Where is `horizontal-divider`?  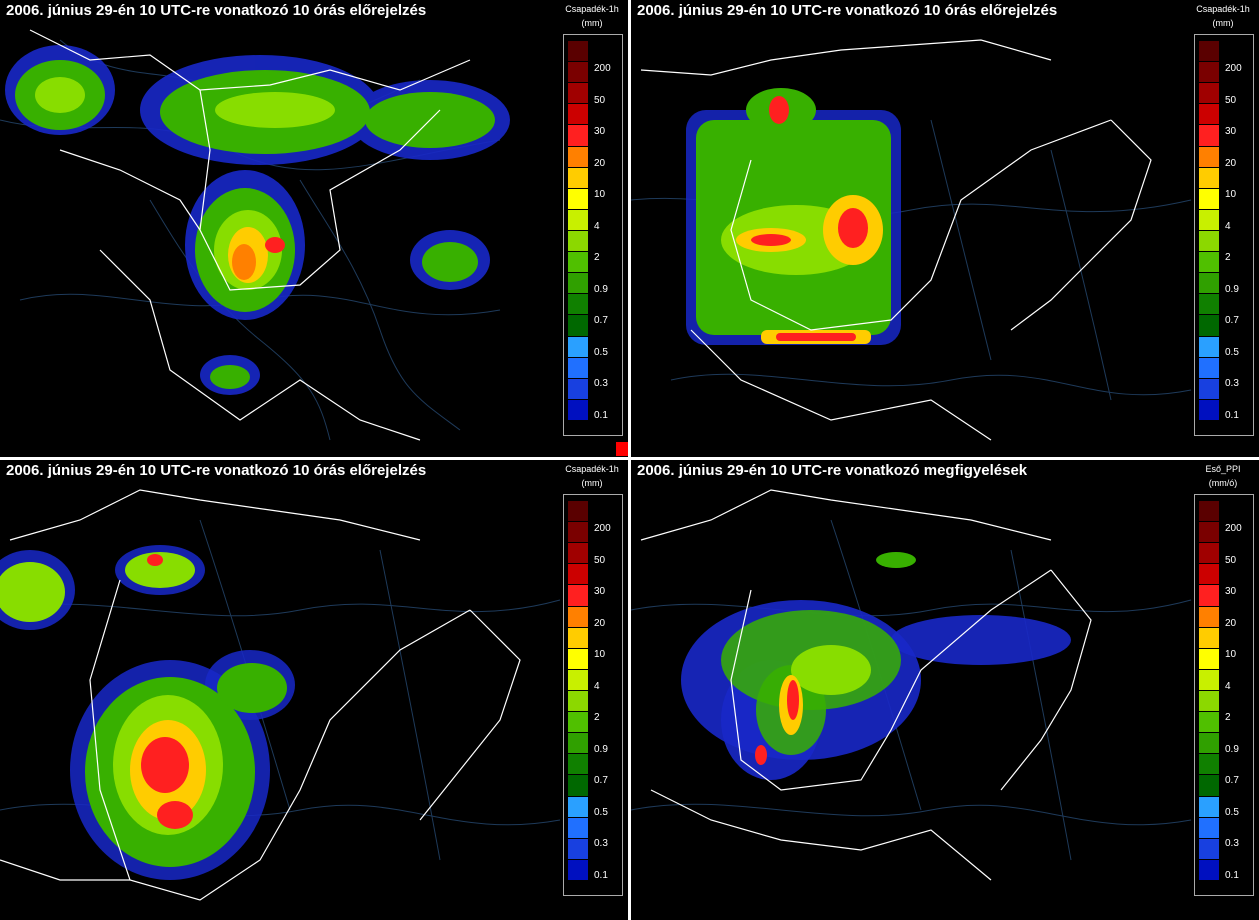 horizontal-divider is located at coordinates (629, 458).